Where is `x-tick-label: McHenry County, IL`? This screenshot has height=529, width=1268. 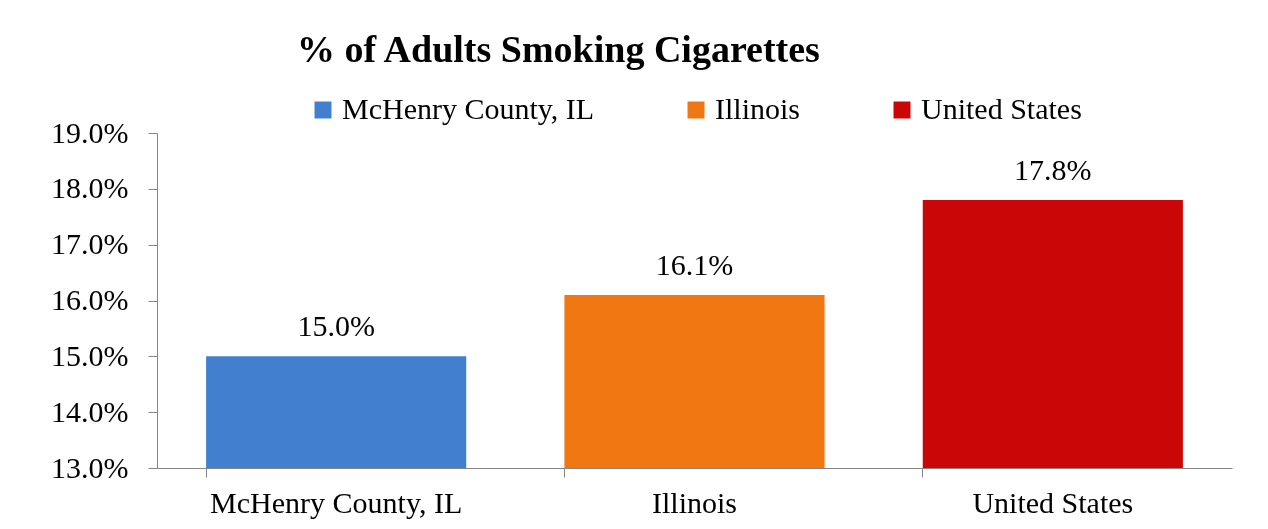
x-tick-label: McHenry County, IL is located at coordinates (336, 502).